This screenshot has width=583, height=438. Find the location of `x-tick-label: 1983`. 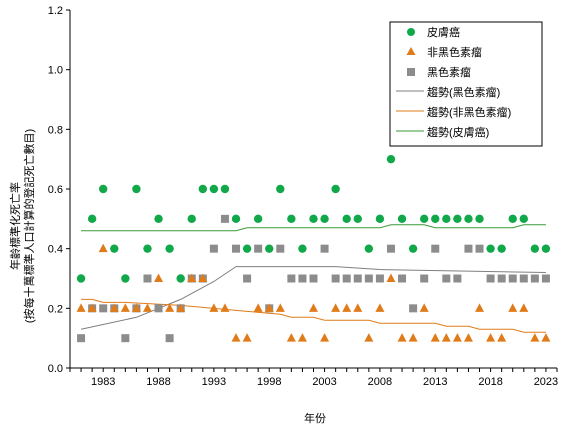

x-tick-label: 1983 is located at coordinates (103, 382).